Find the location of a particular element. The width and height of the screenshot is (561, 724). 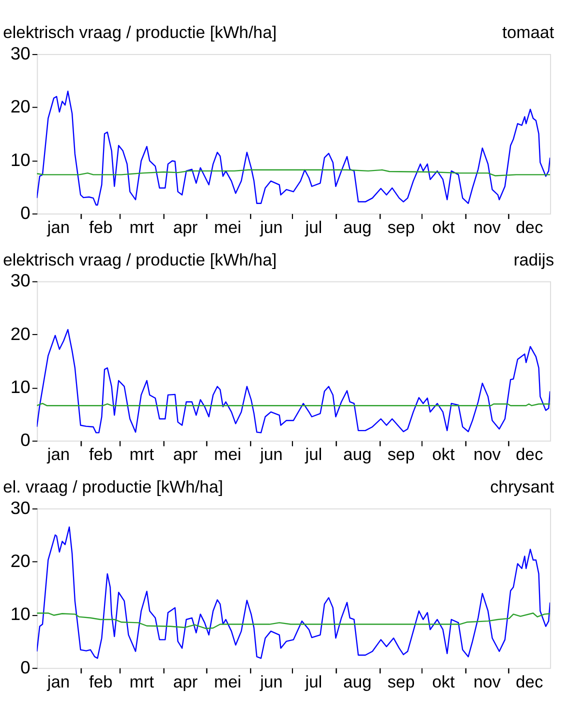

chart-title: el. vraag / productie [kWh/ha] is located at coordinates (113, 486).